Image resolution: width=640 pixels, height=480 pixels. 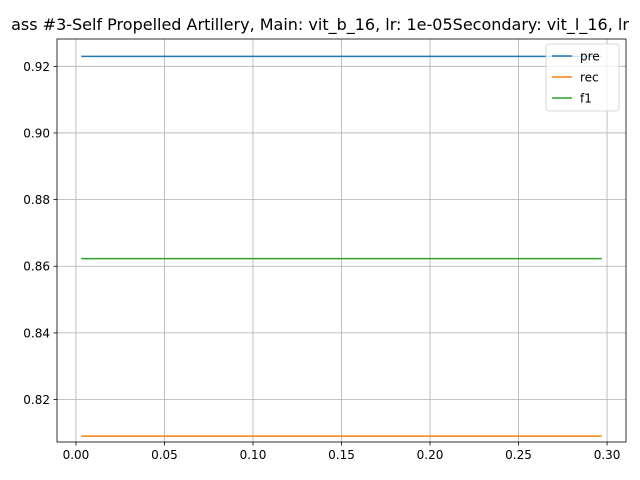 I want to click on y-axis: 0.82 0.84 0.86 0.88 0.90 0.92, so click(x=40, y=233).